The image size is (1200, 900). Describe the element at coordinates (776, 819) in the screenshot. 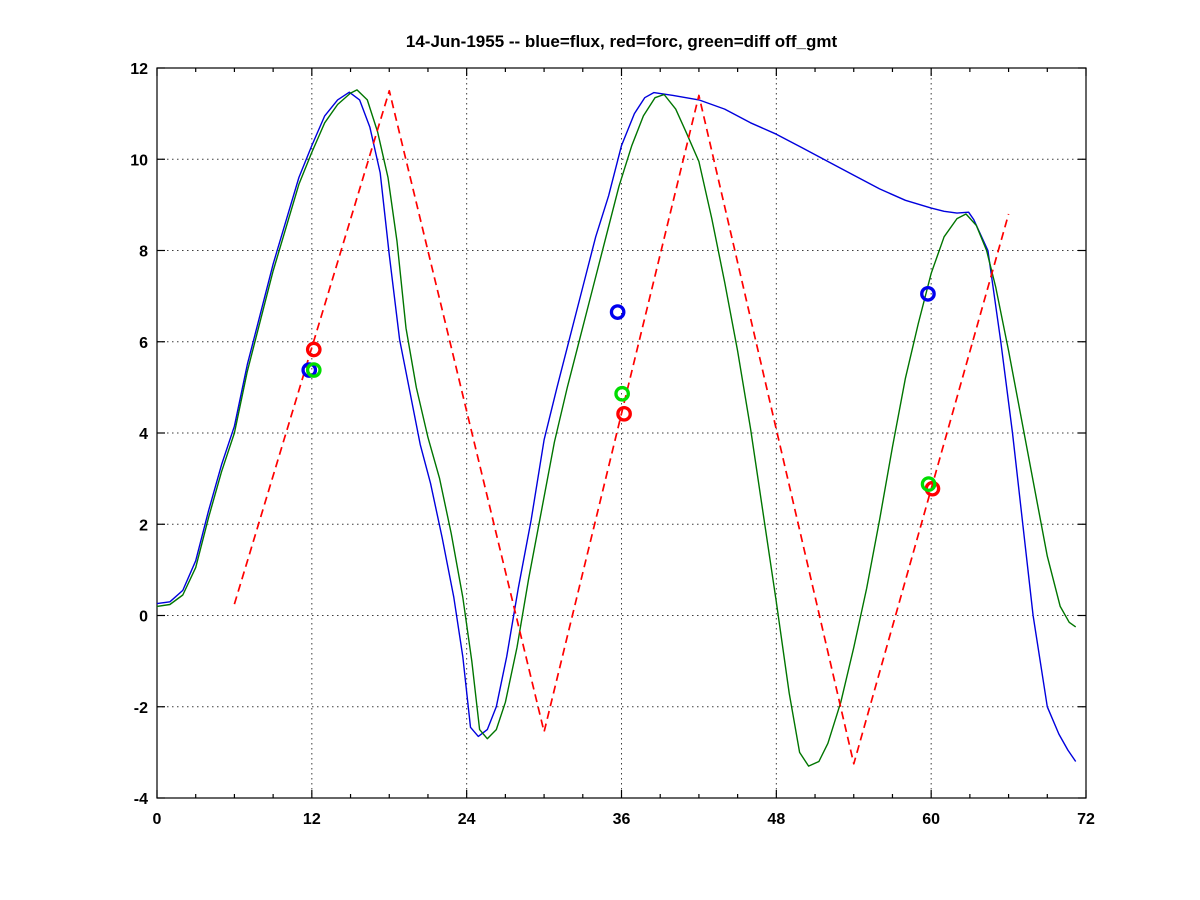

I see `x-tick-label-48: 48` at that location.